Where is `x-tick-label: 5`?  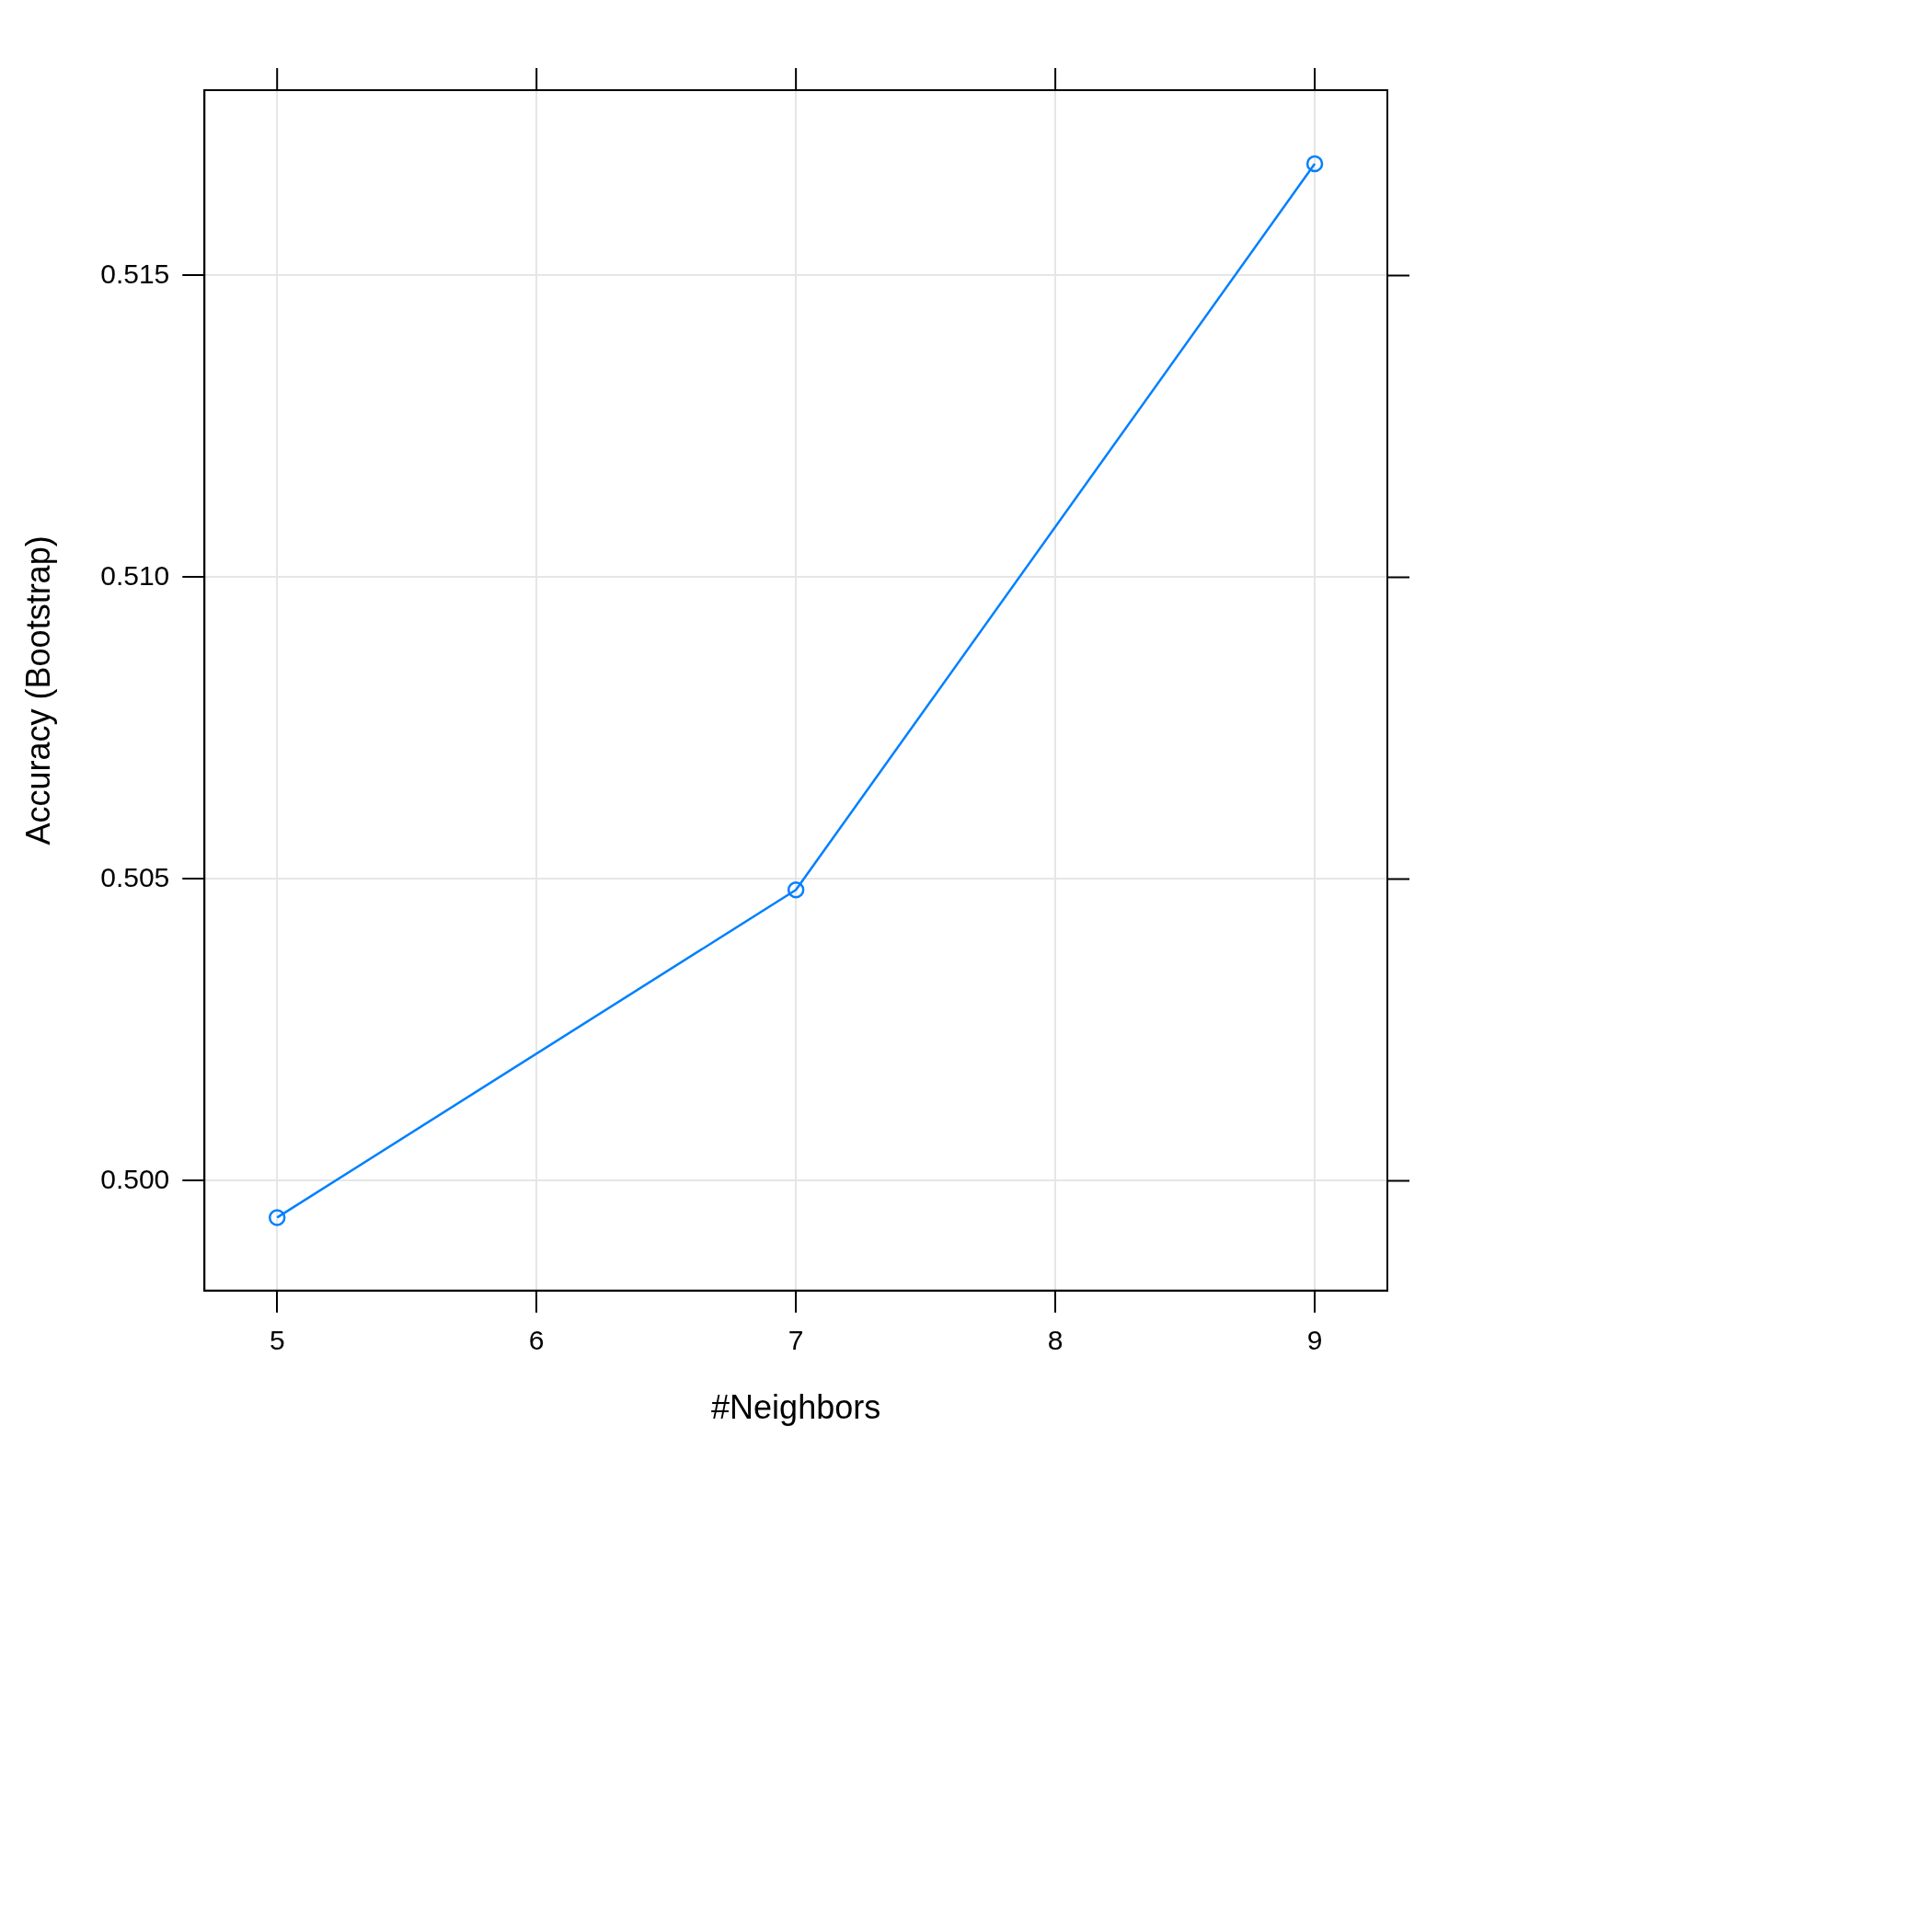
x-tick-label: 5 is located at coordinates (277, 1340).